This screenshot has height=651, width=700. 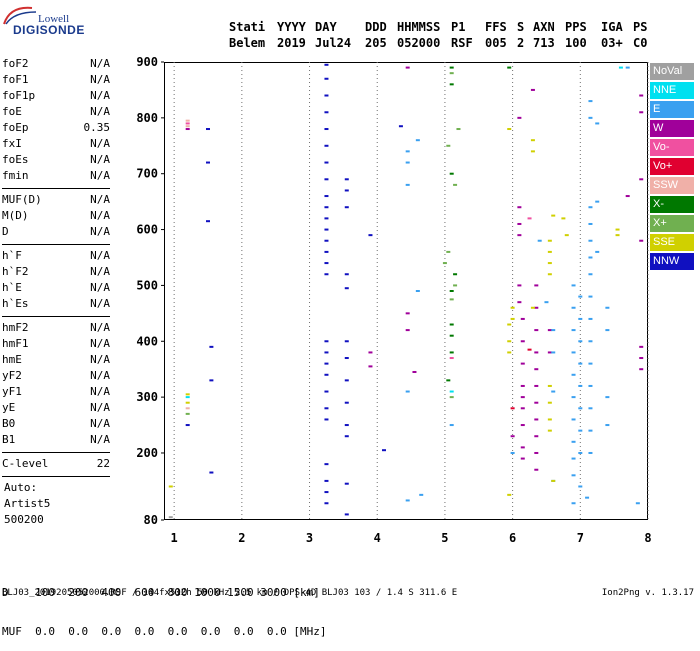 What do you see at coordinates (177, 592) in the screenshot?
I see `muf-d-values: 100 200 400 600 800 1000 1500 3000 [km]` at bounding box center [177, 592].